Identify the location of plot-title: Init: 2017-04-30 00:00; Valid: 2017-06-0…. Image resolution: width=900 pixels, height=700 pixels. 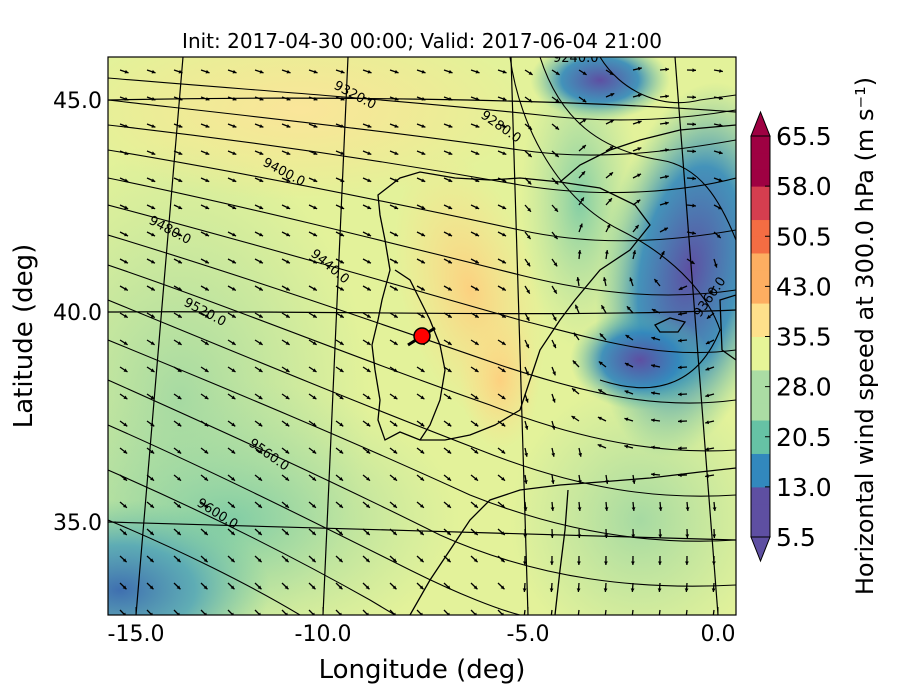
(422, 41).